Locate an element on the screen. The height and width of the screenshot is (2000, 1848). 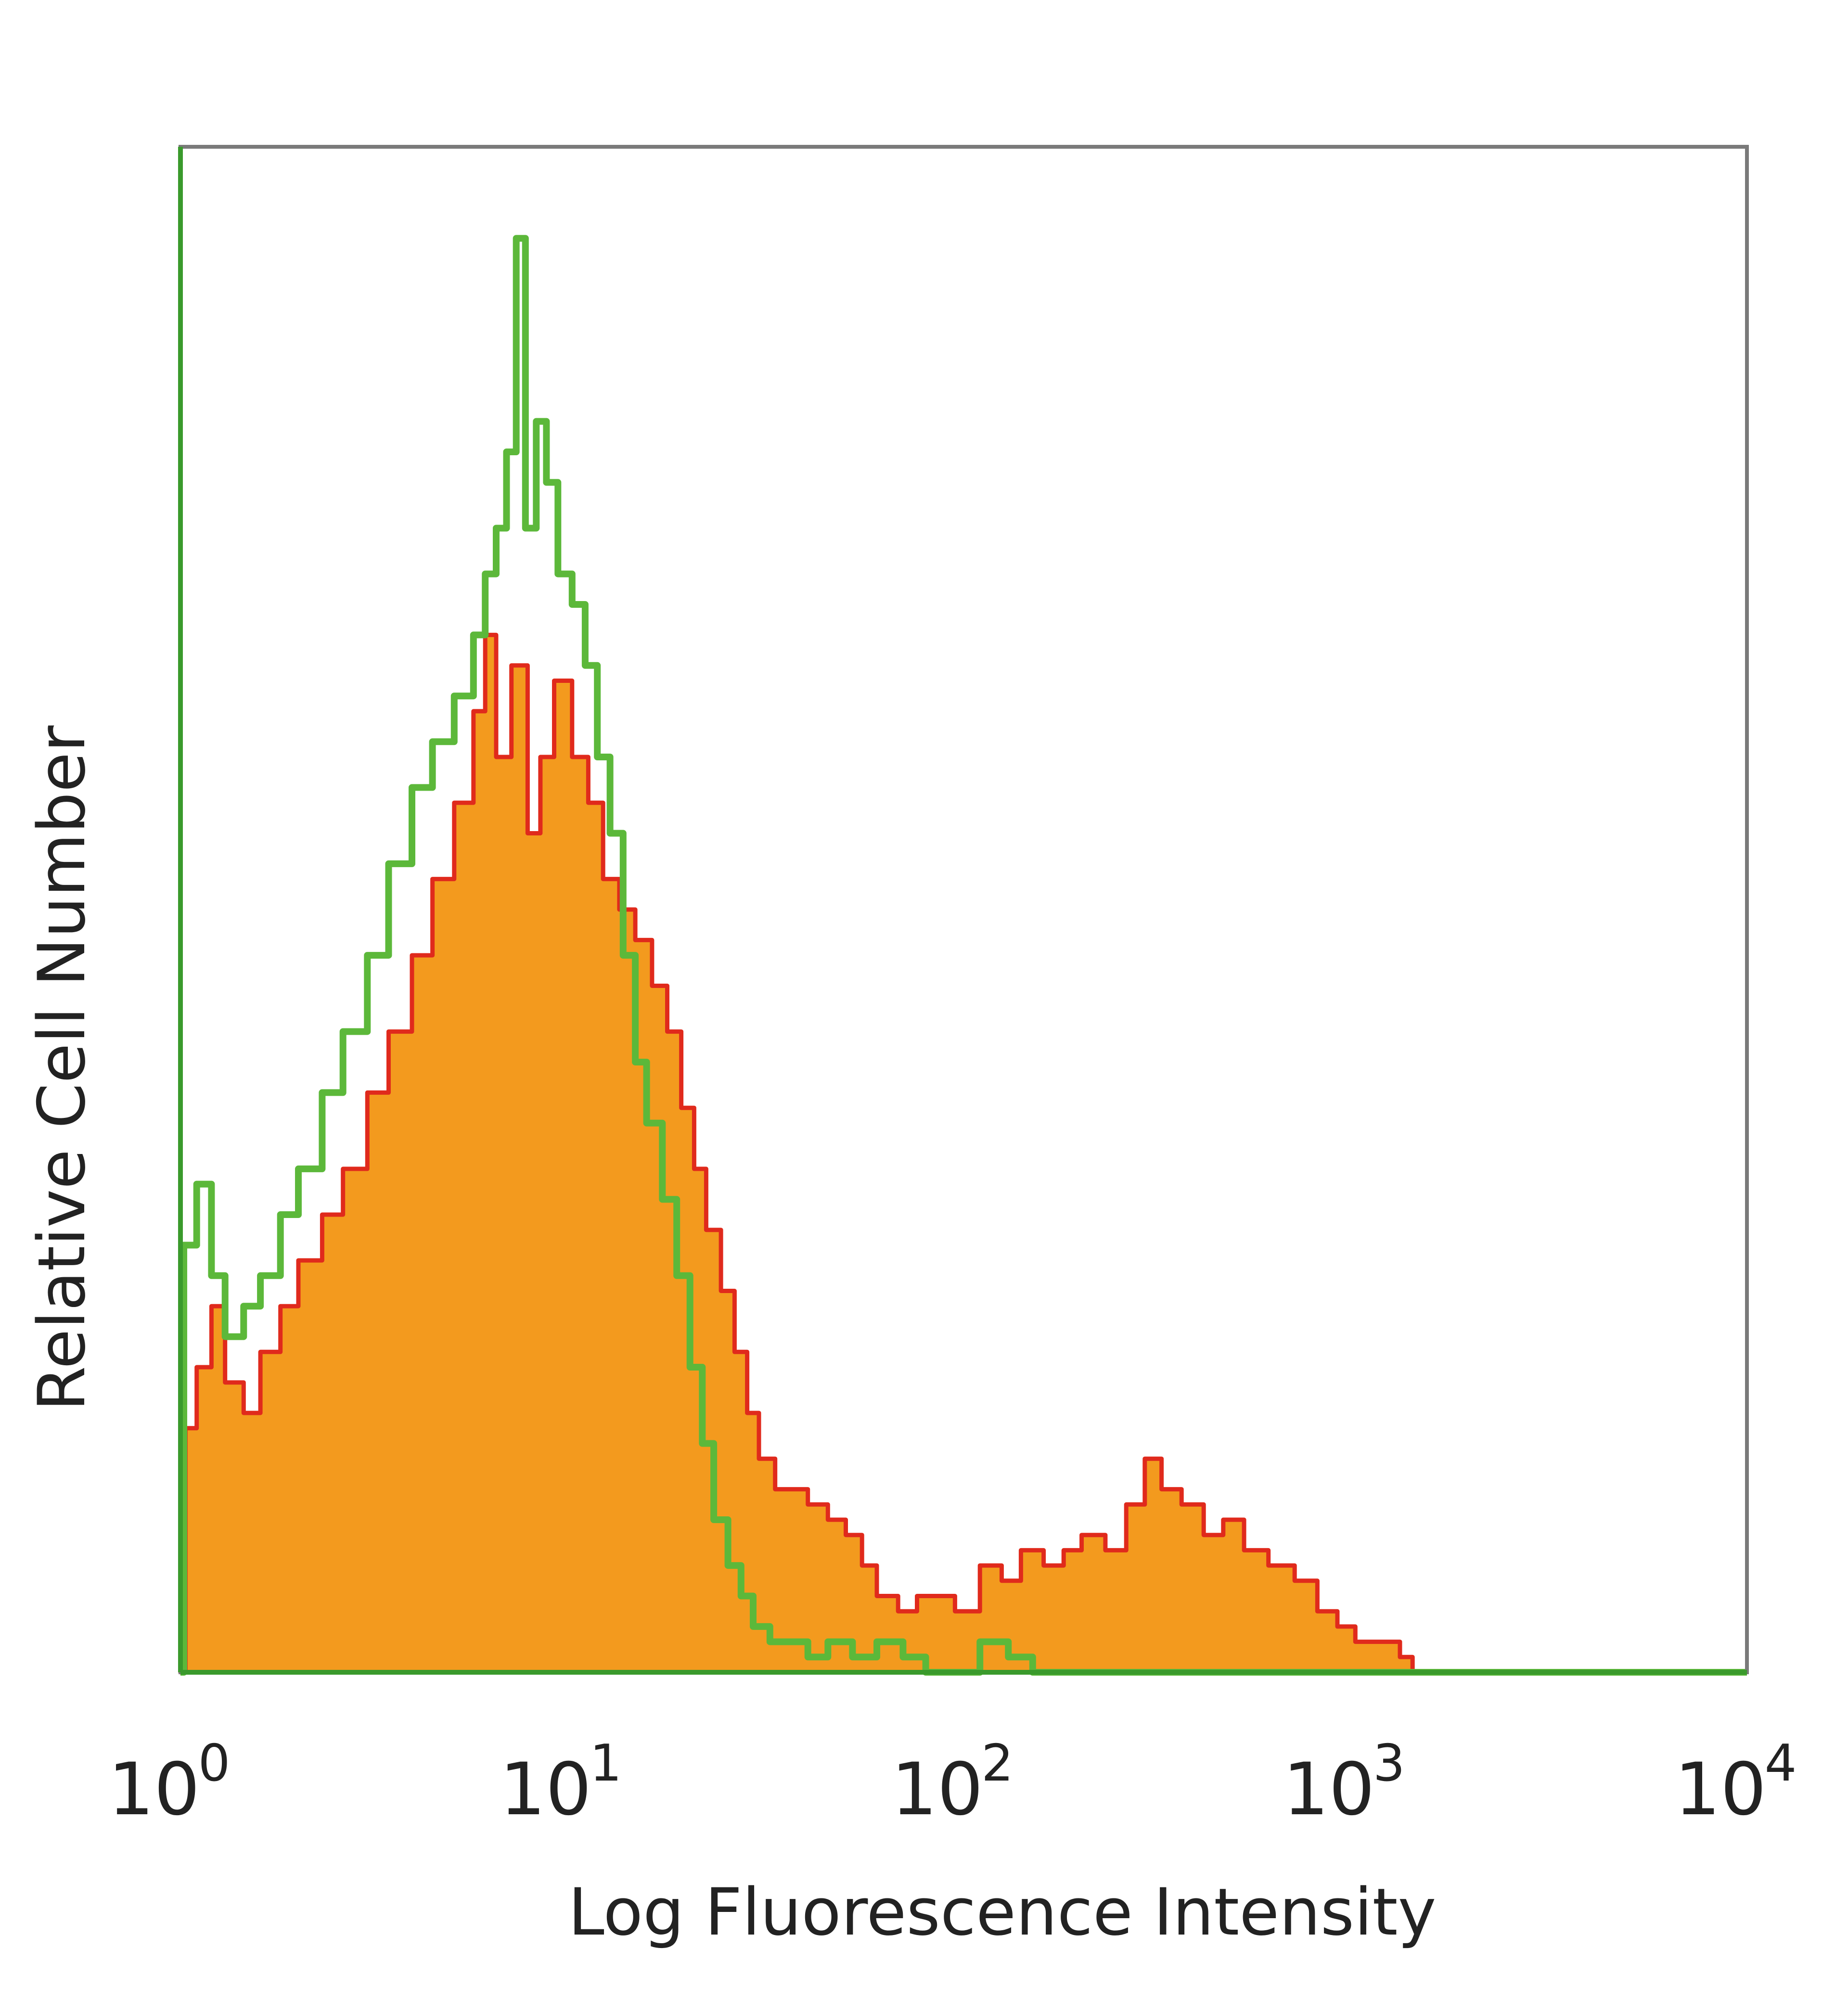
y-axis-label: Relative Cell Number is located at coordinates (62, 1068).